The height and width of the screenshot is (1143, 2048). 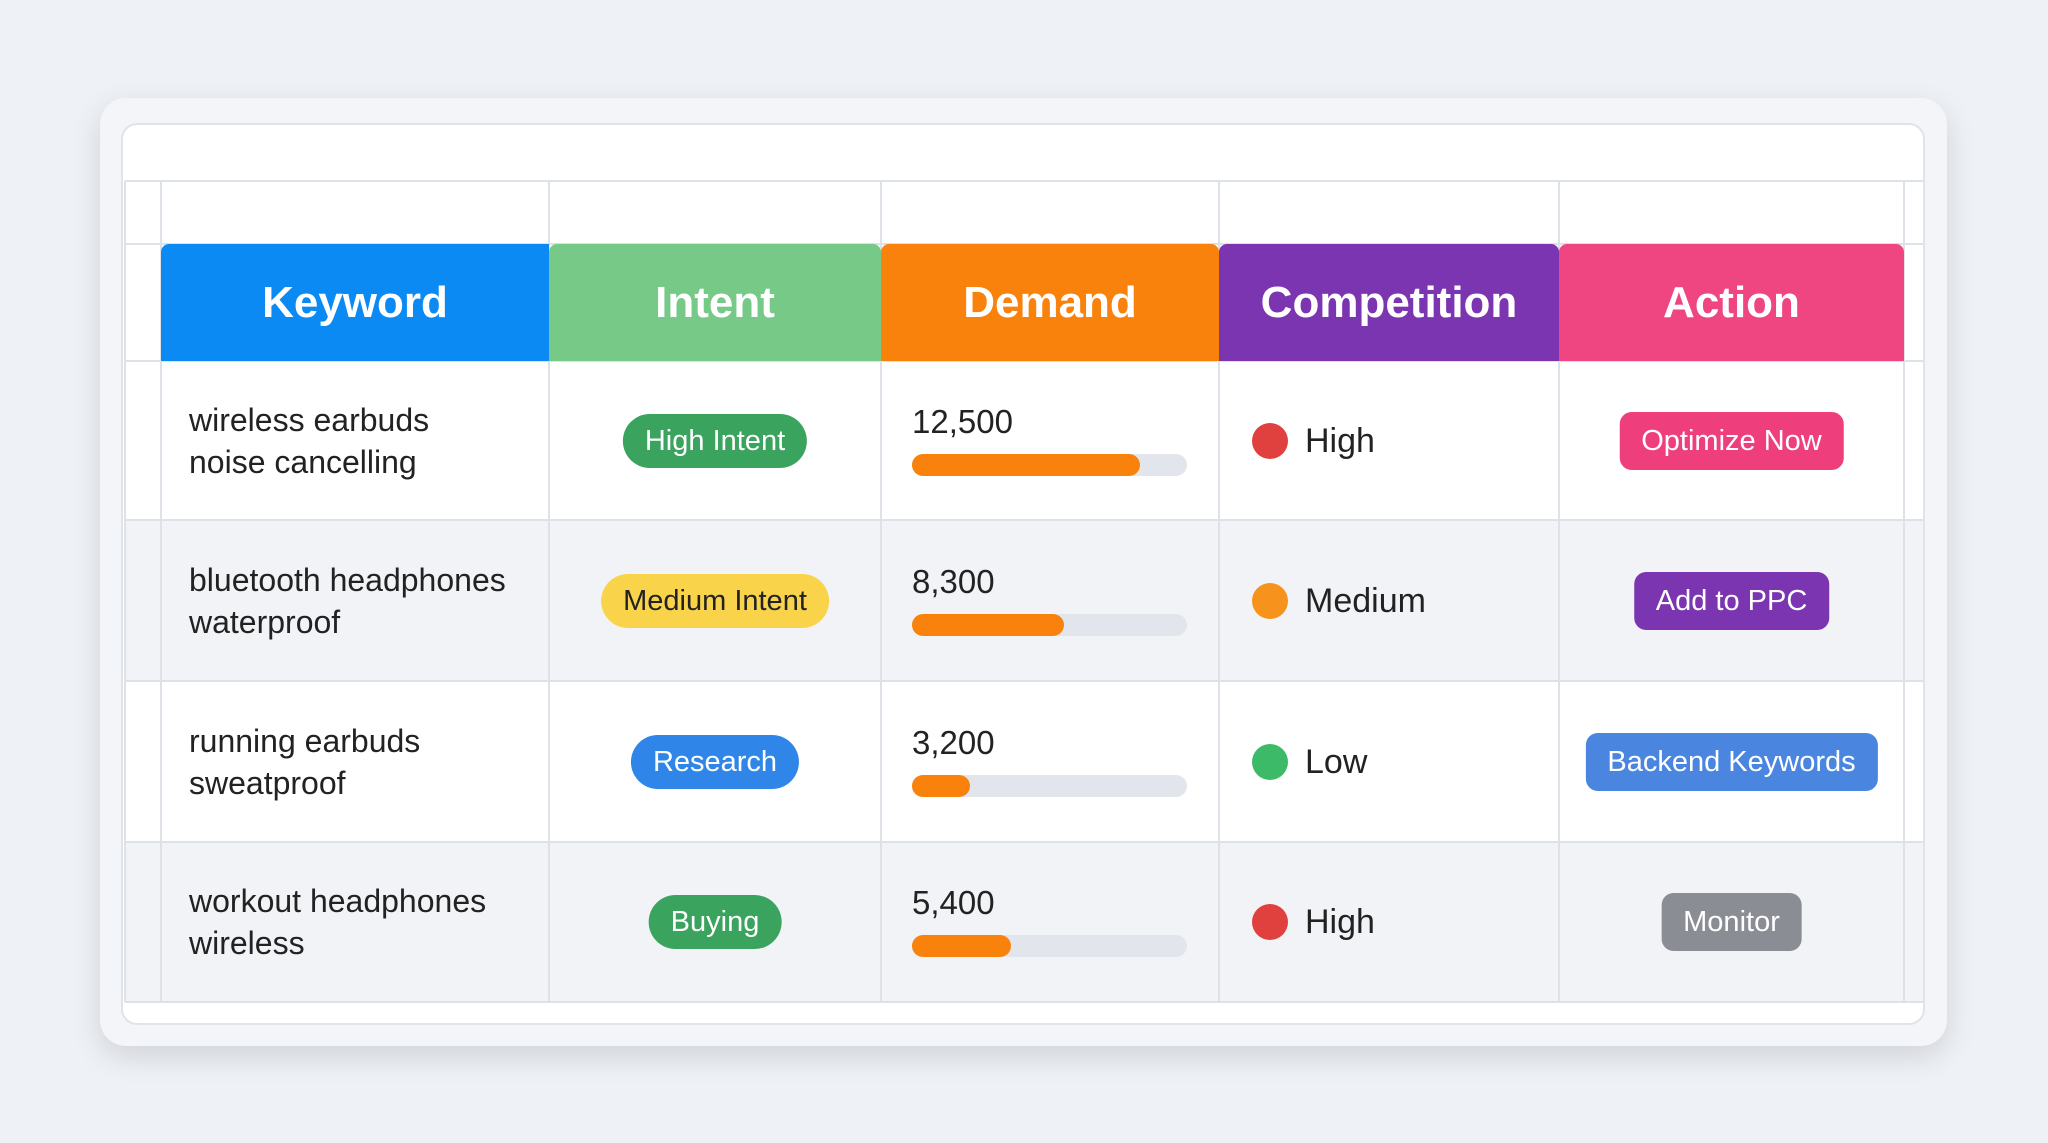 What do you see at coordinates (309, 440) in the screenshot?
I see `keyword: wireless earbuds noise cancelling` at bounding box center [309, 440].